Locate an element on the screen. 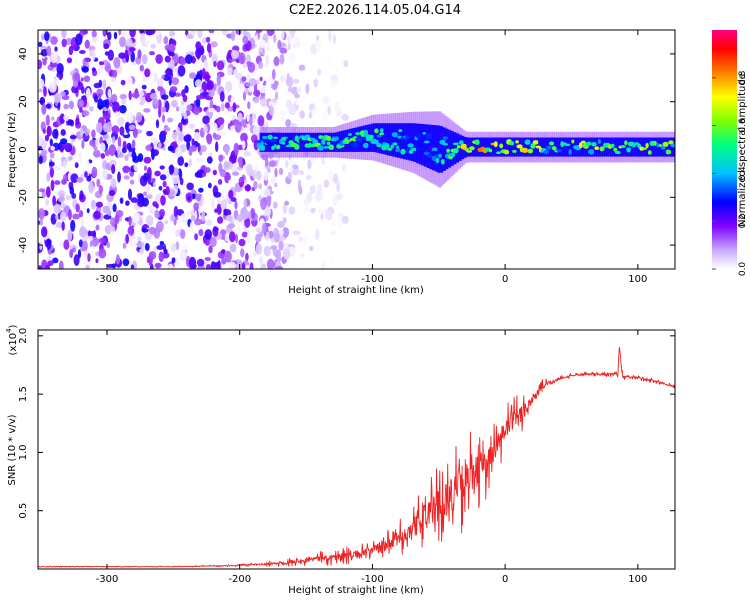  colorbar-ticks: 0.0 0.2 0.4 0.6 0.8 is located at coordinates (730, 173).